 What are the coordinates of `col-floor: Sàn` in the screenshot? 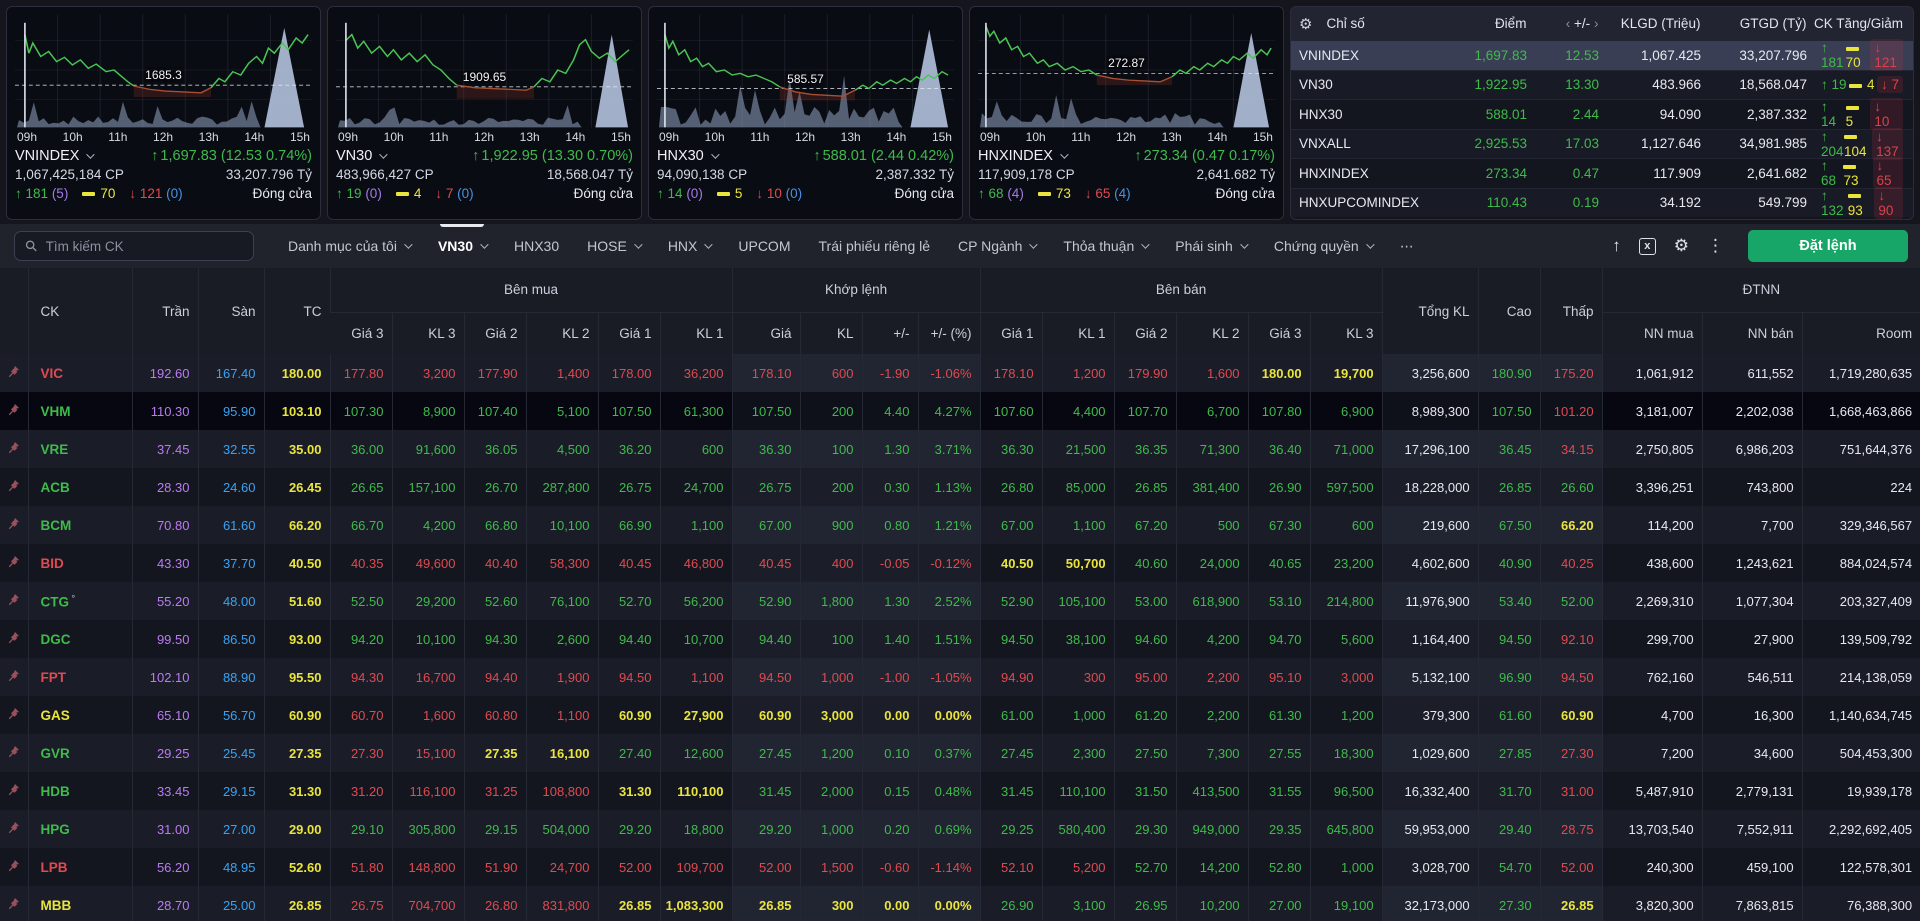 It's located at (230, 311).